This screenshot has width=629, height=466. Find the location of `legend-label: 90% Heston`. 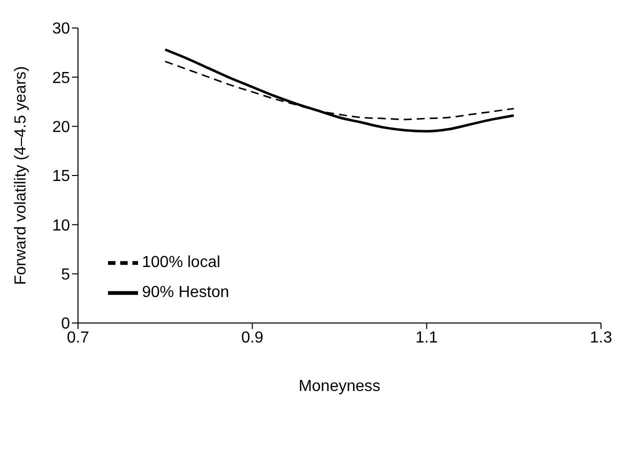

legend-label: 90% Heston is located at coordinates (186, 293).